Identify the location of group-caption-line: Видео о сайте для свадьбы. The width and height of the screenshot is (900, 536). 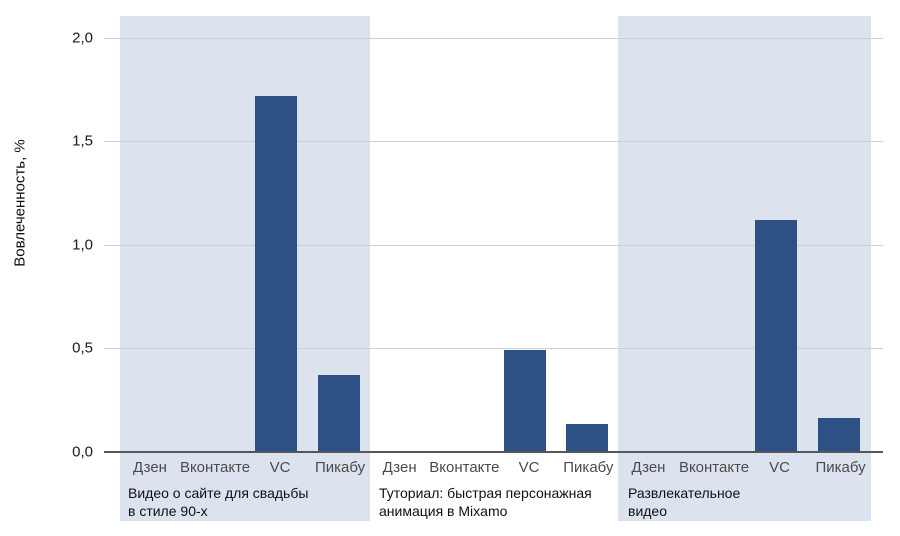
(218, 493).